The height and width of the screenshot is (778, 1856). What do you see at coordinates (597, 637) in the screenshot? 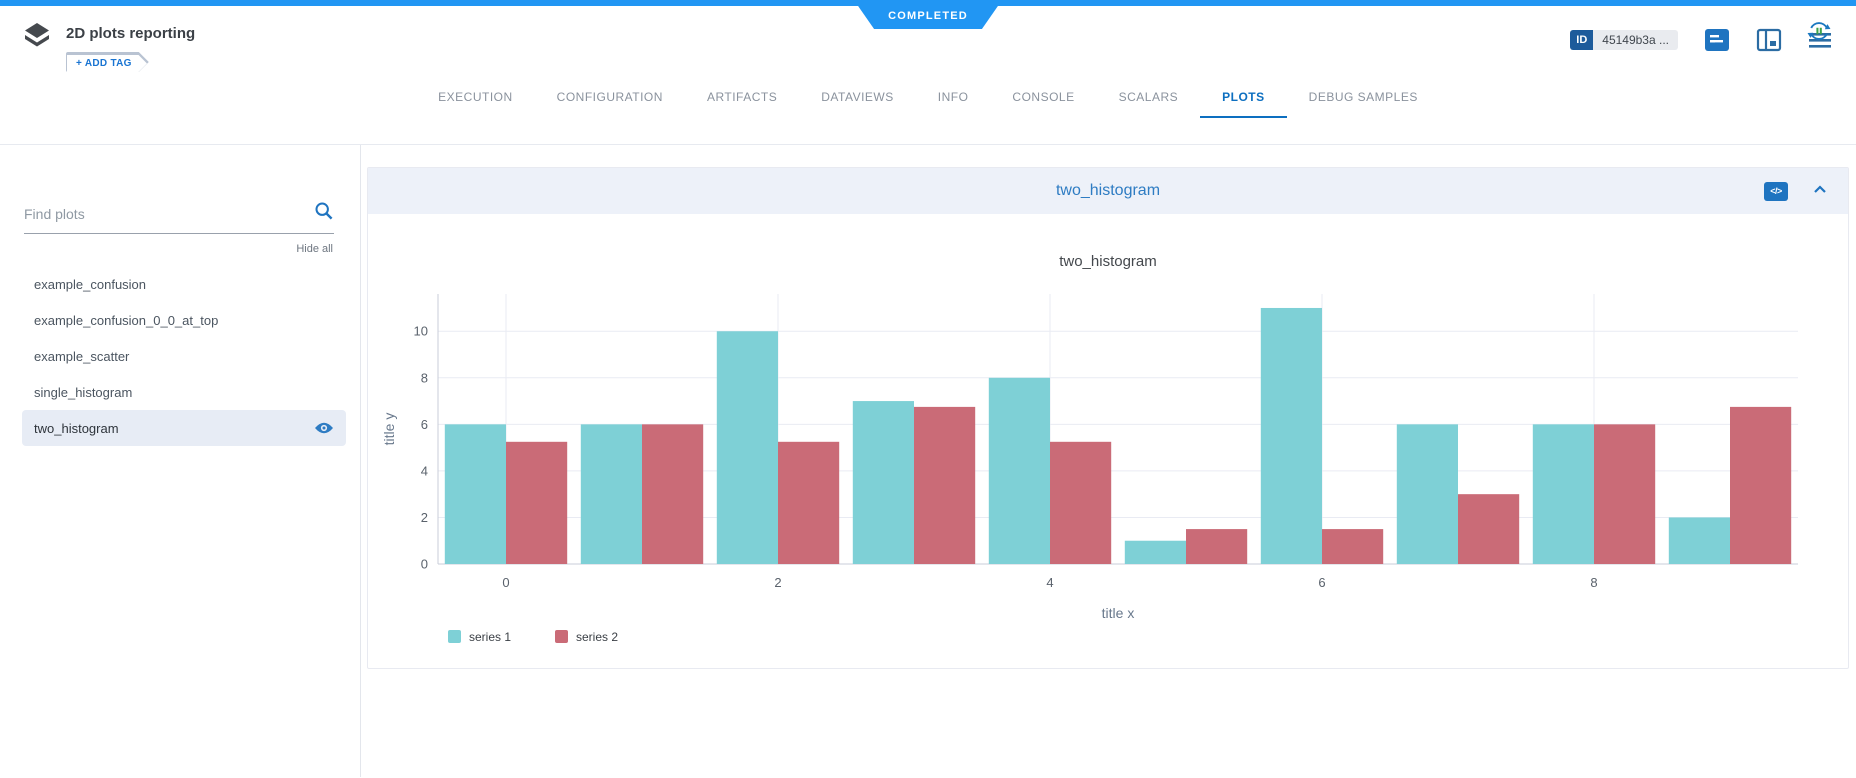
I see `svg-text: series 2` at bounding box center [597, 637].